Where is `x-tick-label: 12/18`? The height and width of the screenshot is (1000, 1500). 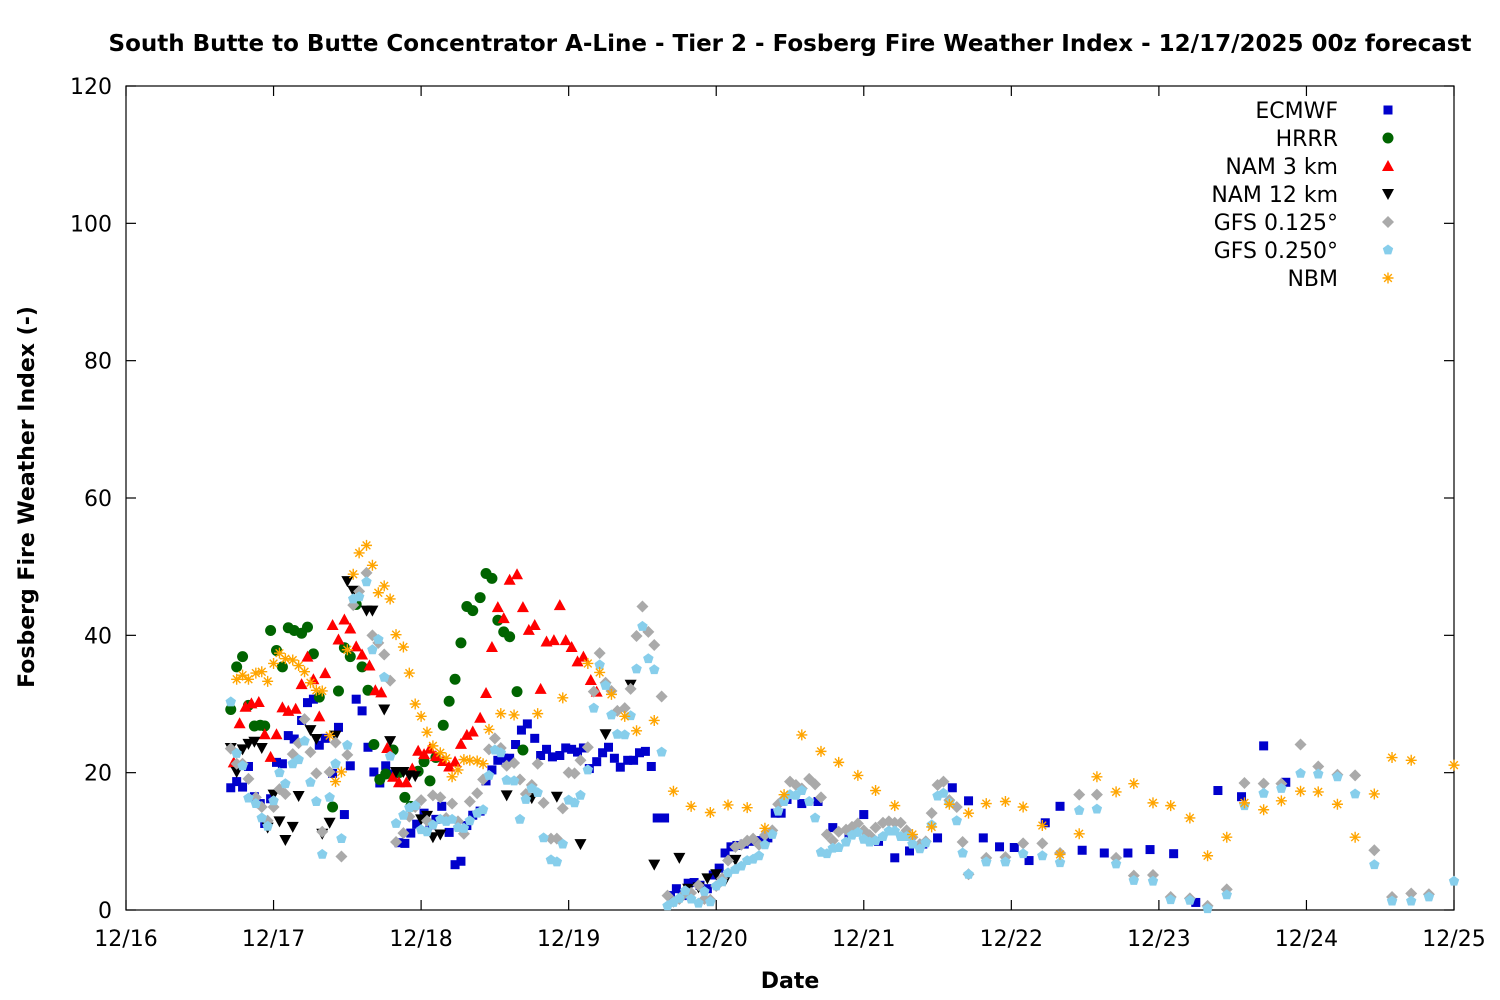 x-tick-label: 12/18 is located at coordinates (420, 939).